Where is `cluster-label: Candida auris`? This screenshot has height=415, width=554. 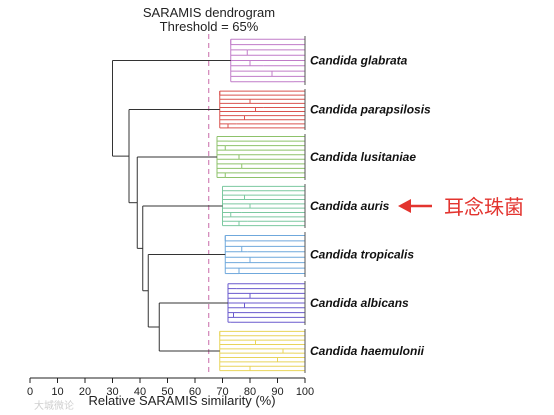
cluster-label: Candida auris is located at coordinates (350, 206).